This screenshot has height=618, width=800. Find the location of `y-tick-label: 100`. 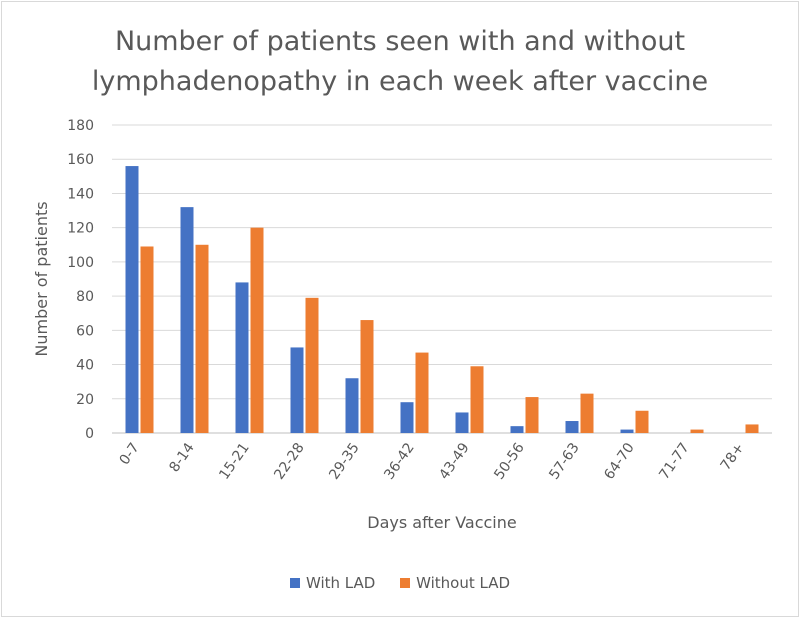

y-tick-label: 100 is located at coordinates (80, 263).